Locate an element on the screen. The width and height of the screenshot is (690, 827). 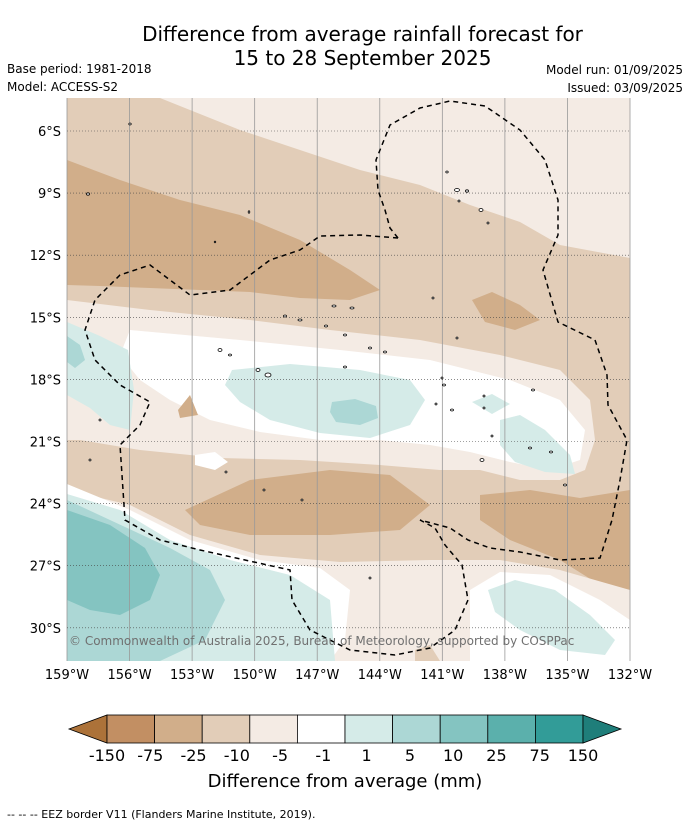
small-white-patch is located at coordinates (211, 461).